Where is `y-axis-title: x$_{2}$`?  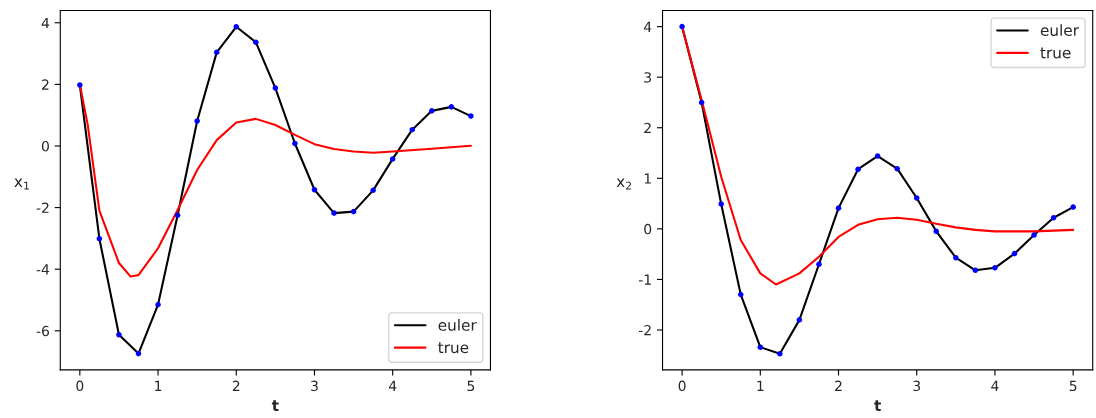
y-axis-title: x$_{2}$ is located at coordinates (624, 184).